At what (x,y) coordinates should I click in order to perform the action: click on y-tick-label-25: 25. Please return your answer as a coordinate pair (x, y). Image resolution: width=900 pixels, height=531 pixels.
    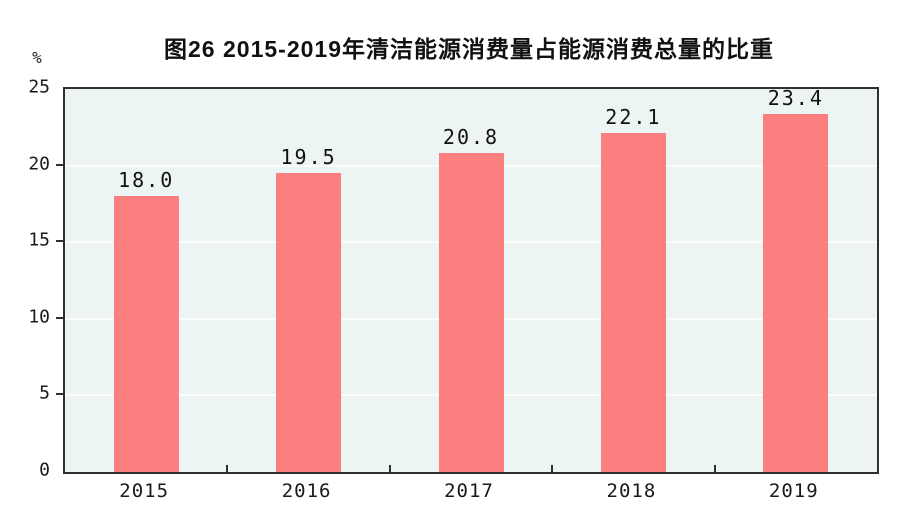
    Looking at the image, I should click on (39, 87).